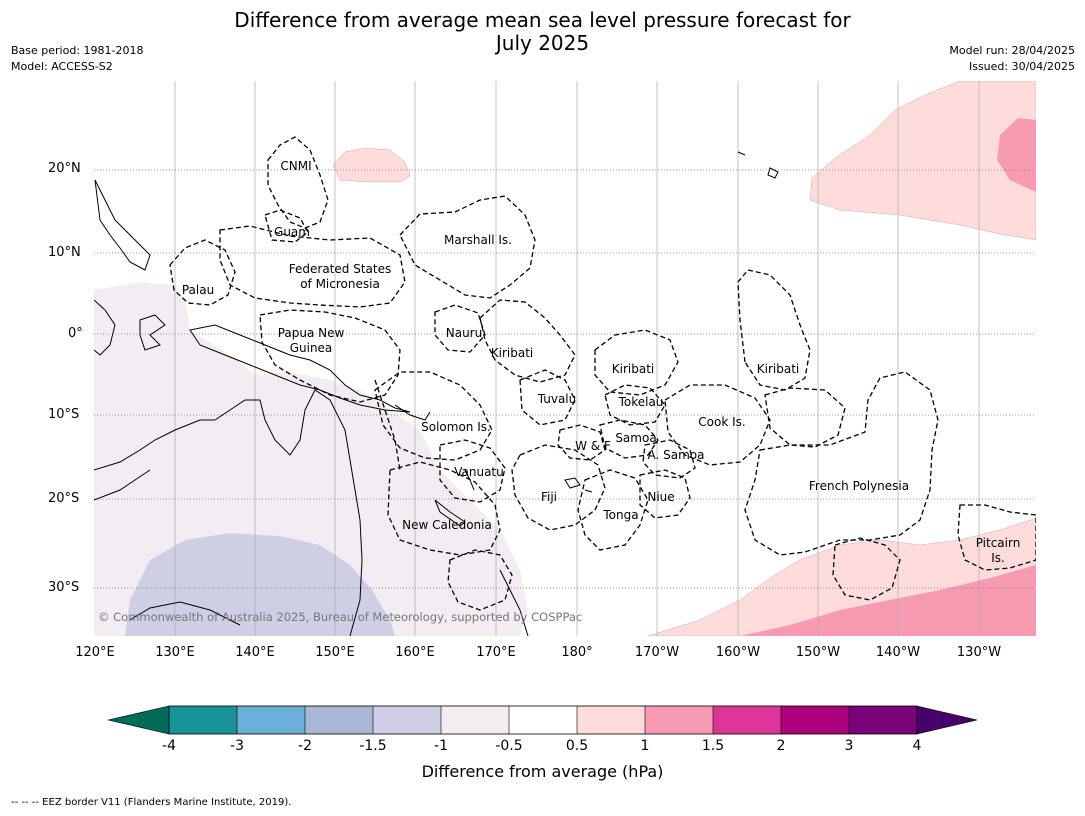 The height and width of the screenshot is (816, 1085). What do you see at coordinates (998, 543) in the screenshot?
I see `label-pitcairn-1: Pitcairn` at bounding box center [998, 543].